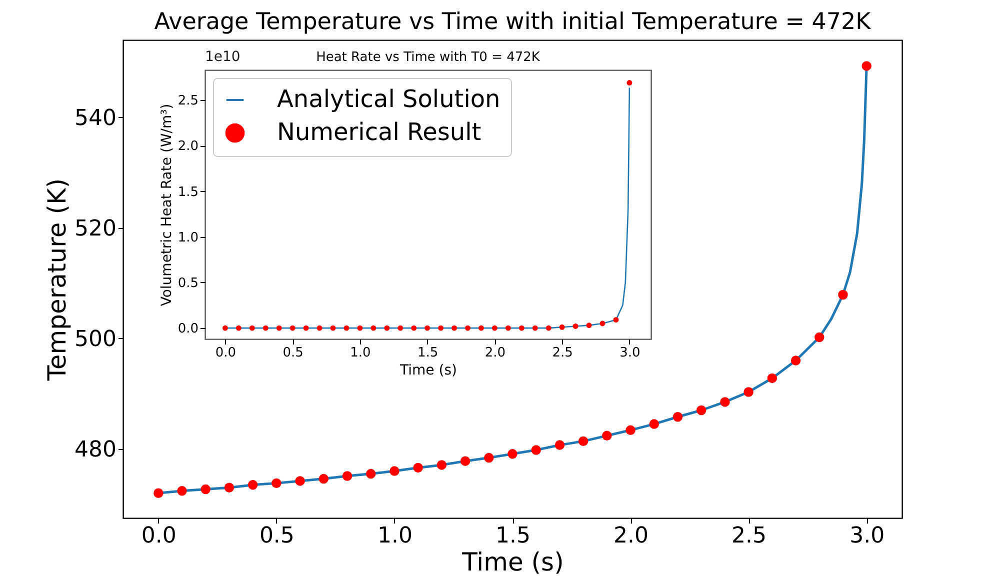  I want to click on y-tick-label: 1.0, so click(188, 238).